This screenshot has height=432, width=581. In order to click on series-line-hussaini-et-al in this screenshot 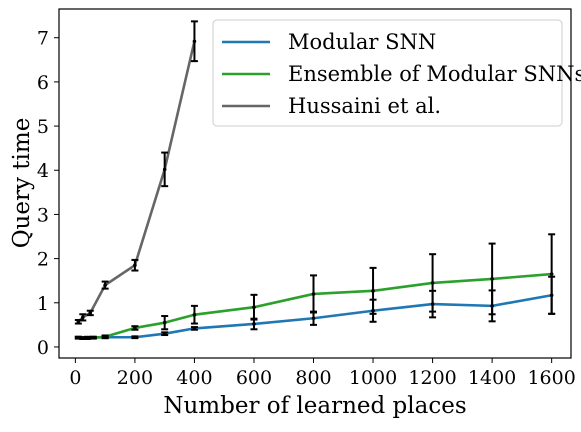, I will do `click(136, 181)`.